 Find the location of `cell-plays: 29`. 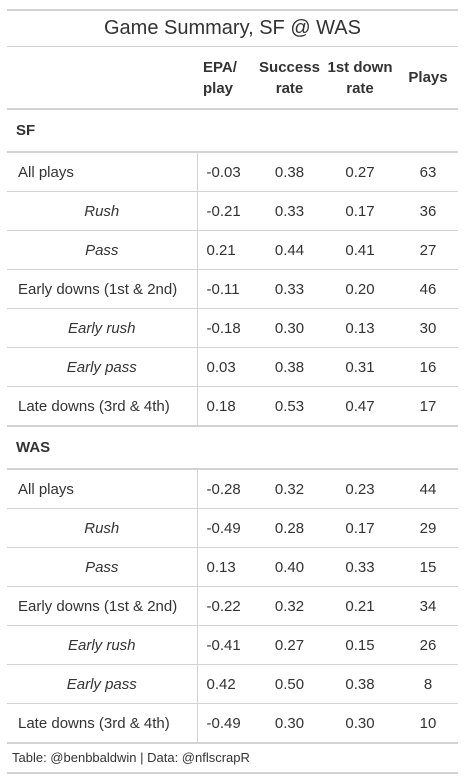

cell-plays: 29 is located at coordinates (428, 528).